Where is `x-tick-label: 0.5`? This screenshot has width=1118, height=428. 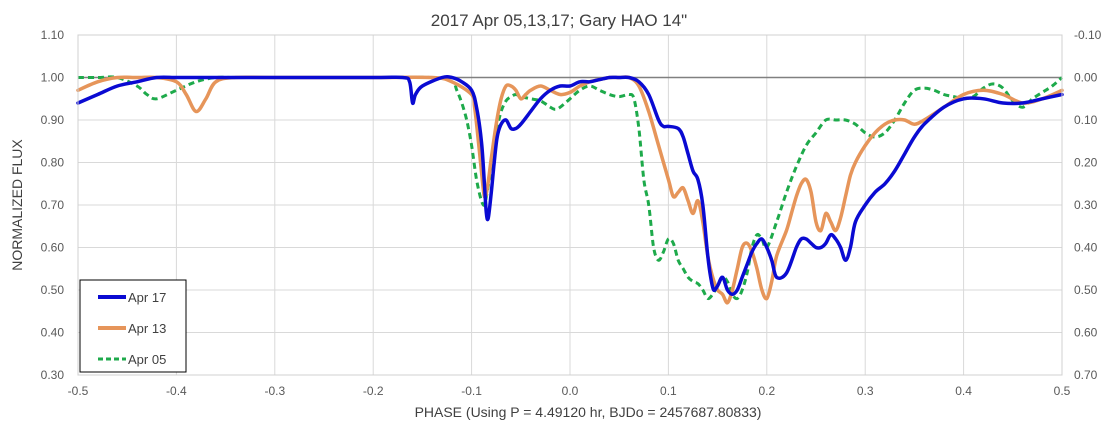 x-tick-label: 0.5 is located at coordinates (1062, 391).